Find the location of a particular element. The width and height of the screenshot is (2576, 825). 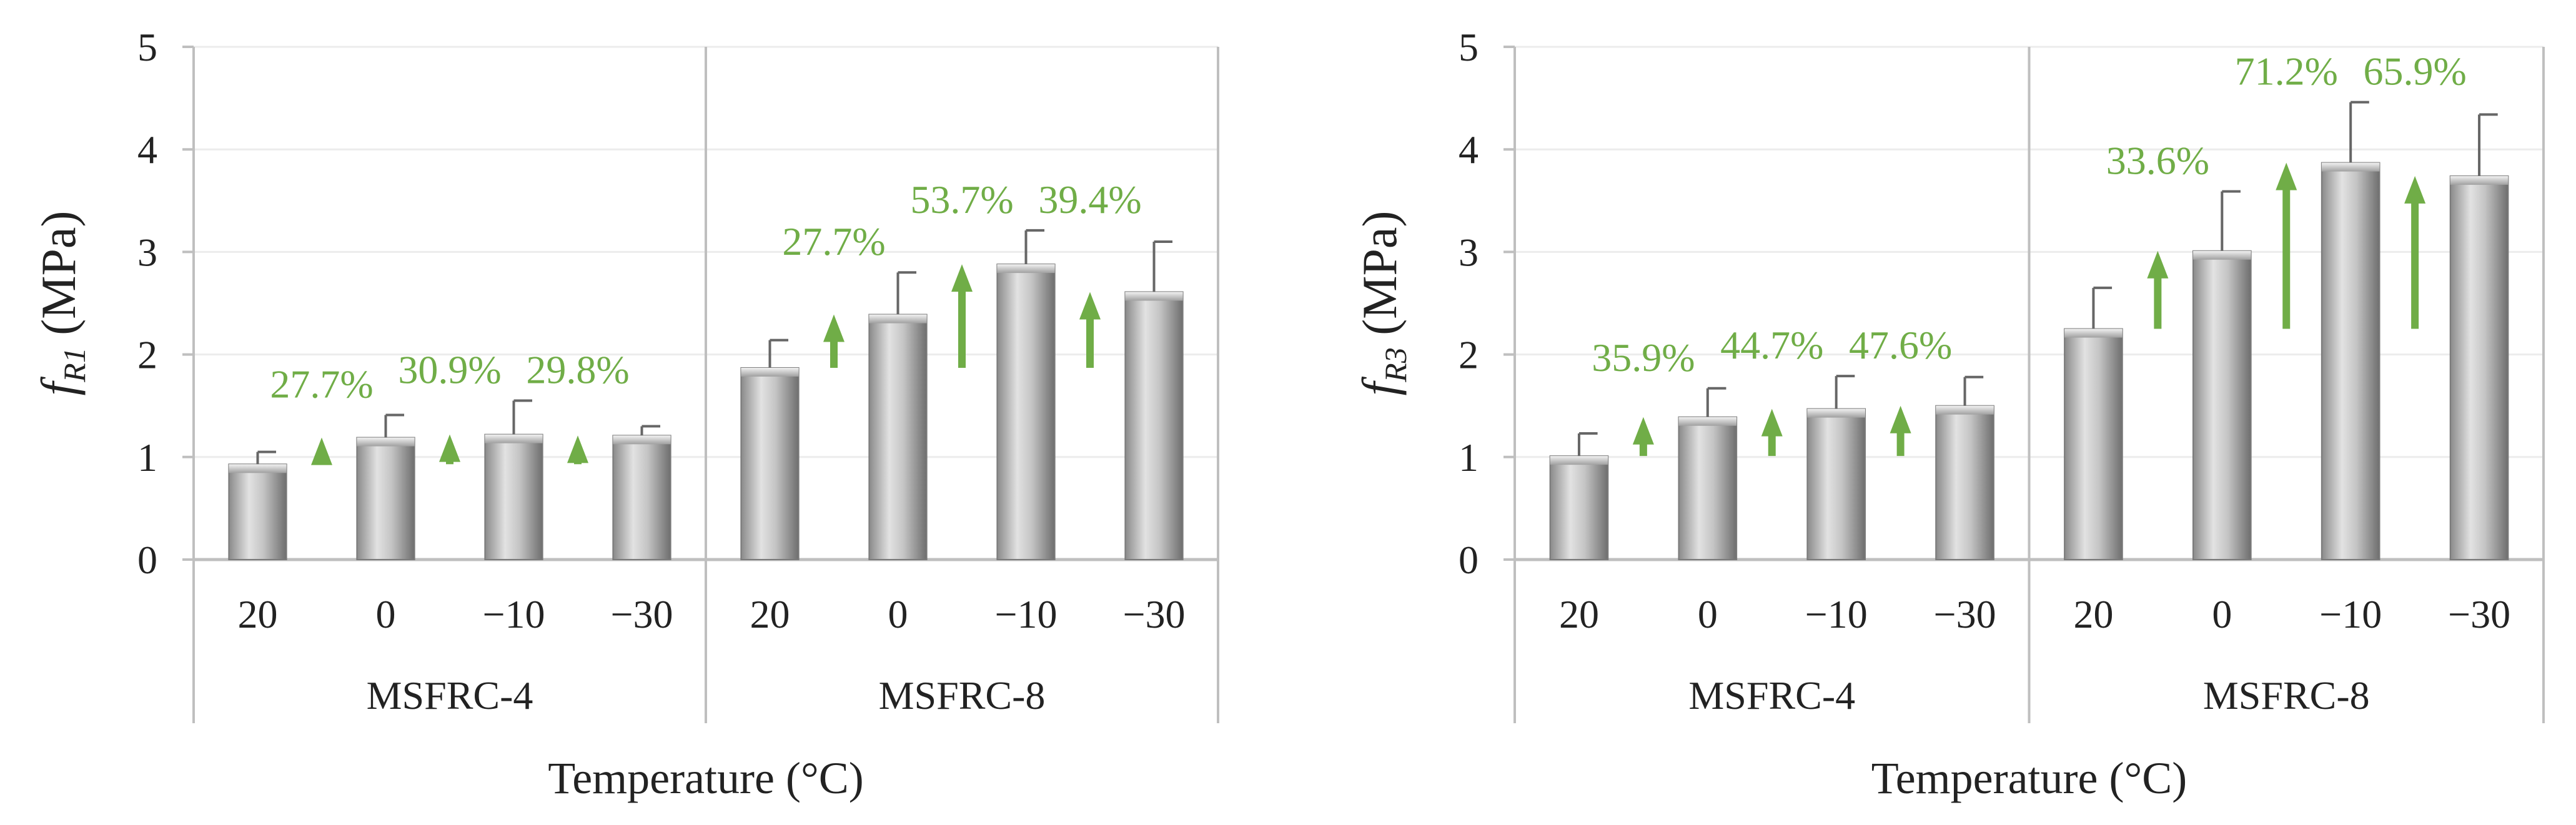

increase-label: 47.6% is located at coordinates (1900, 345).